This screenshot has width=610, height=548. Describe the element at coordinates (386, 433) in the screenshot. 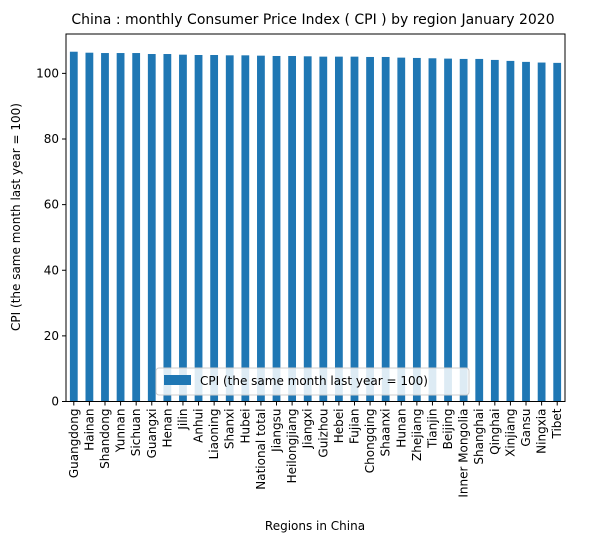

I see `x-tick-label: Shaanxi` at that location.